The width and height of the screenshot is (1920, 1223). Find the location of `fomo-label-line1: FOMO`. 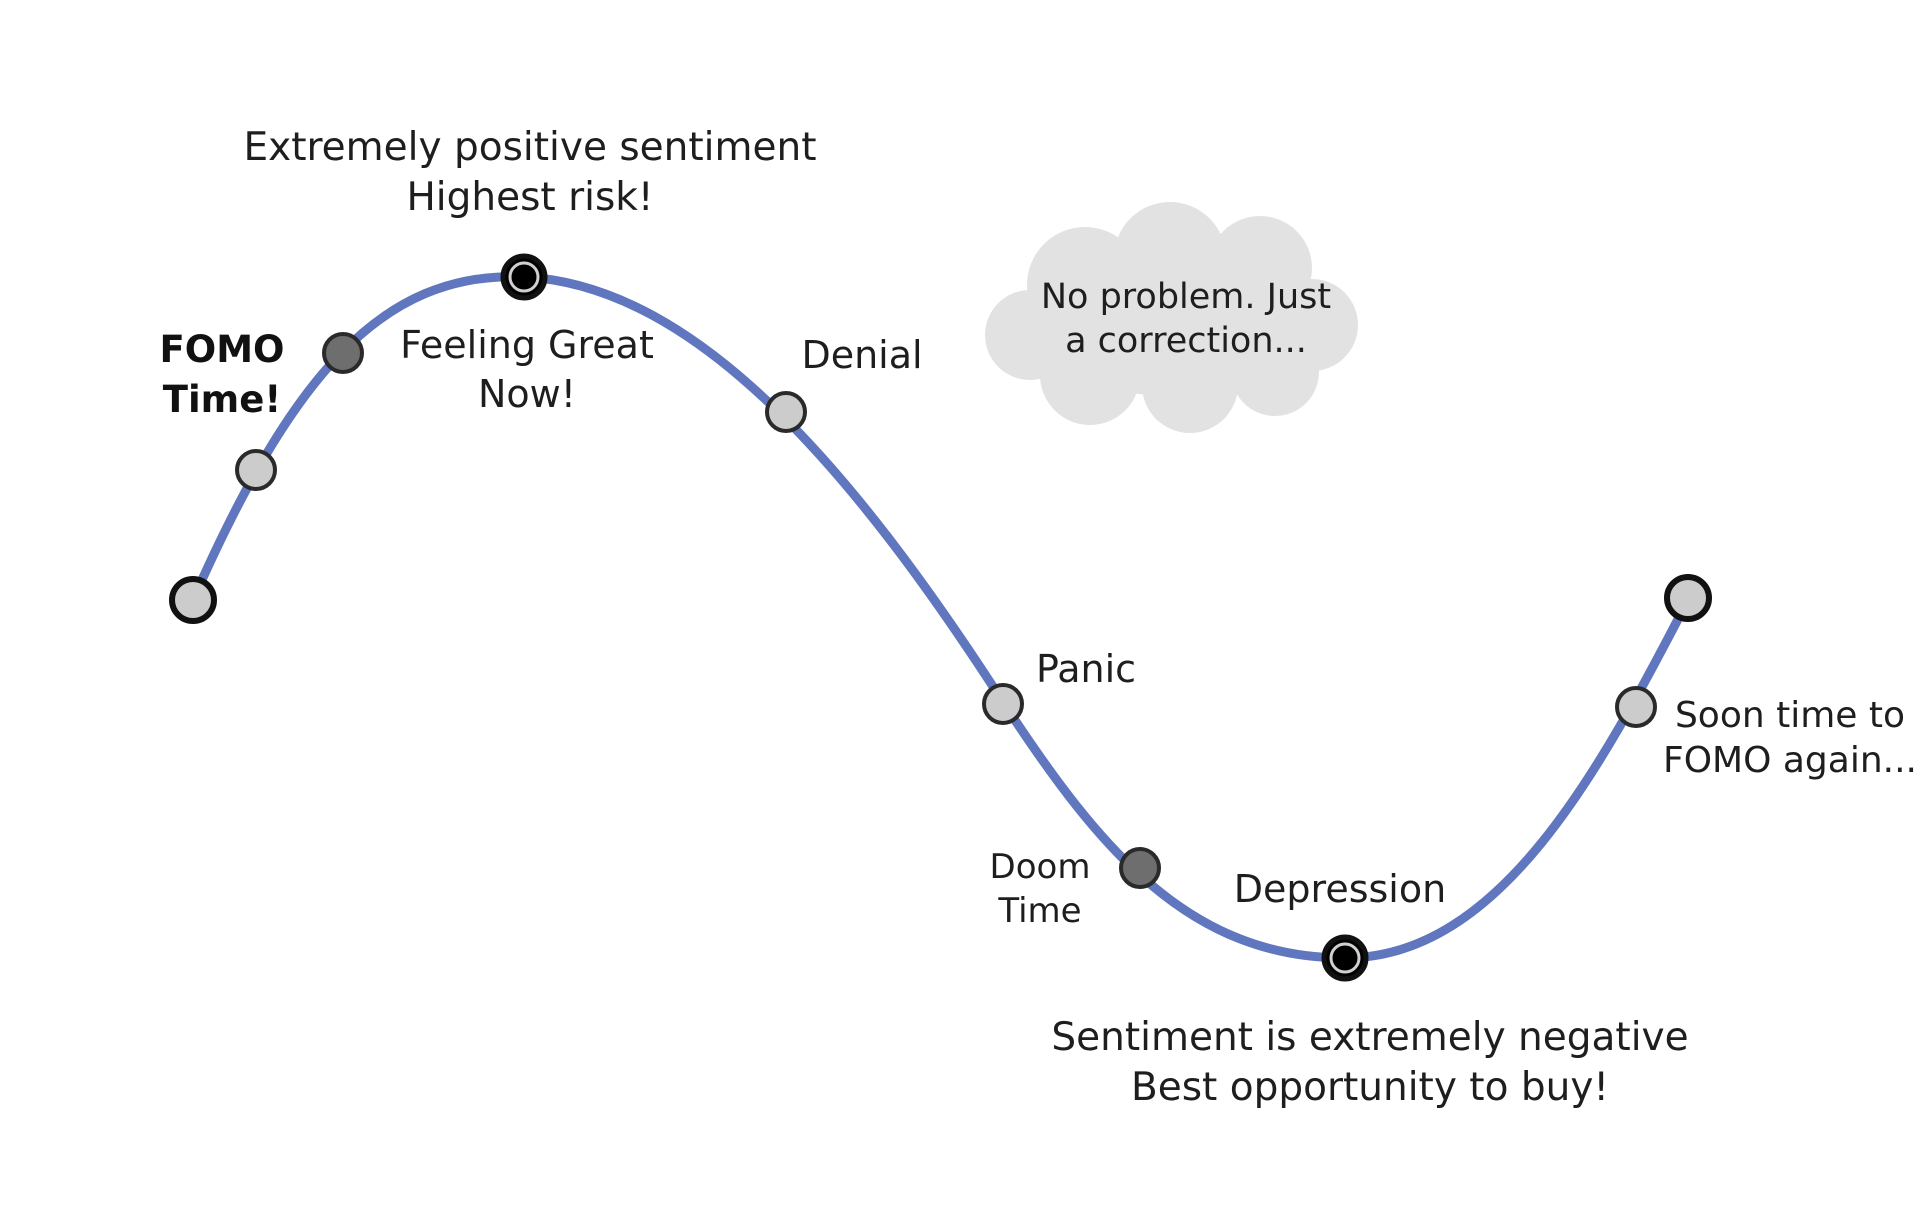

fomo-label-line1: FOMO is located at coordinates (221, 349).